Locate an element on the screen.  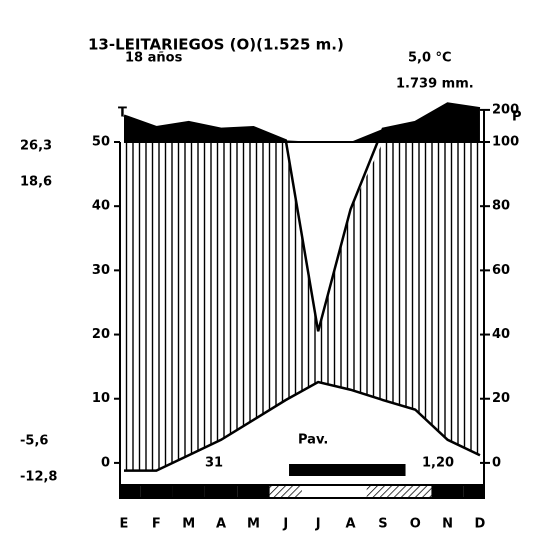
y2-tick-label: 40 is located at coordinates (501, 334).